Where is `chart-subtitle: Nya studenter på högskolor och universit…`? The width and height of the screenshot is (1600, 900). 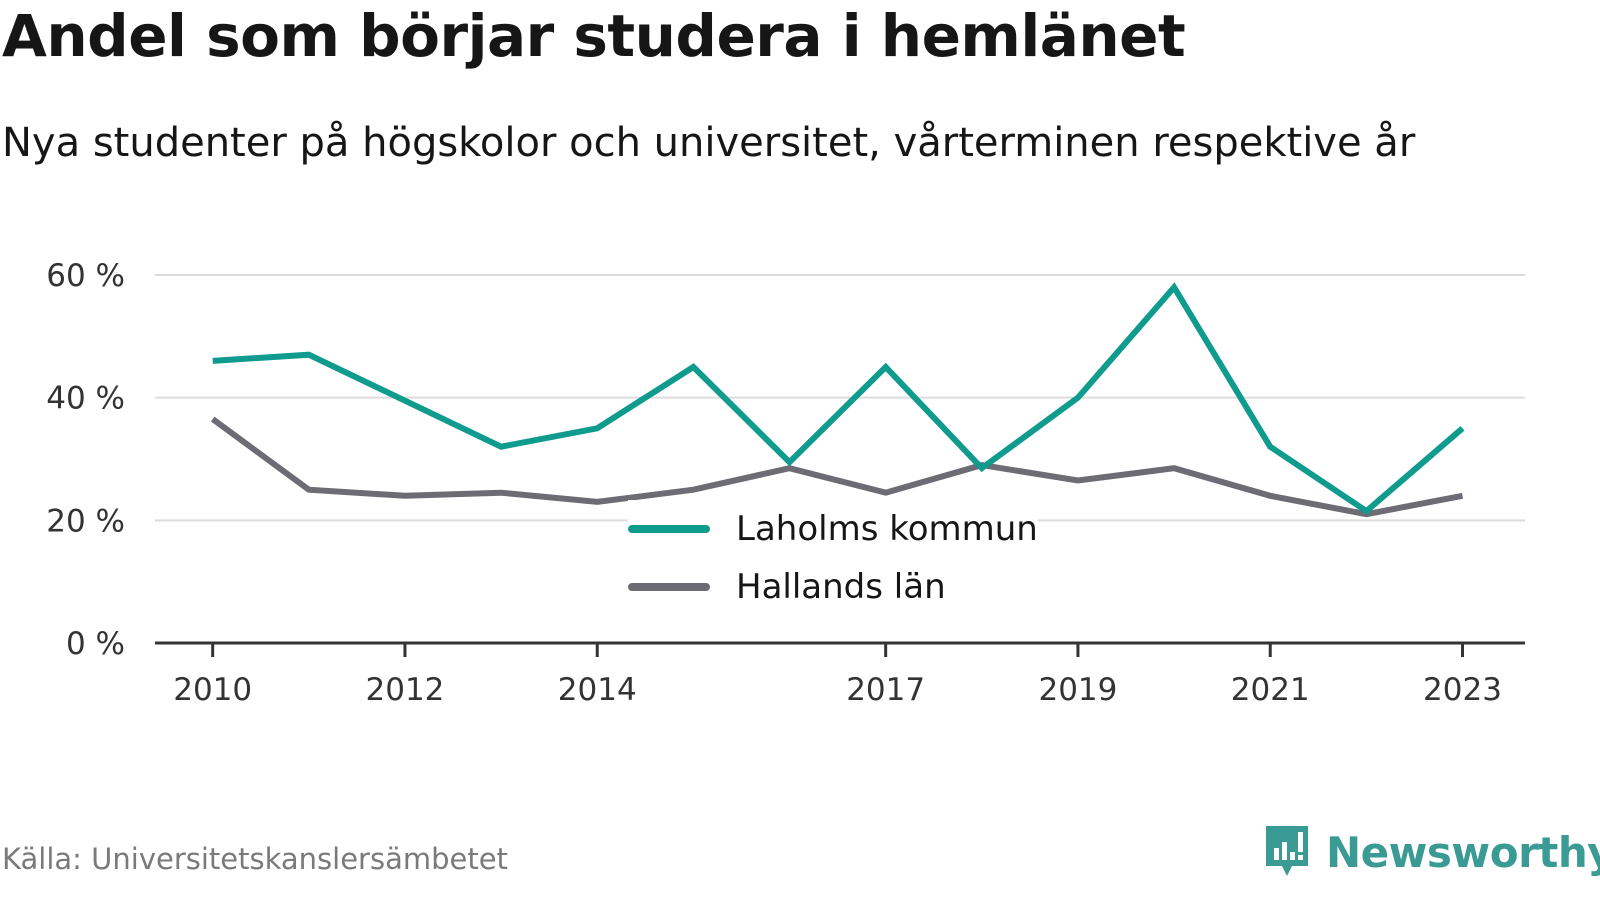
chart-subtitle: Nya studenter på högskolor och universit… is located at coordinates (709, 143).